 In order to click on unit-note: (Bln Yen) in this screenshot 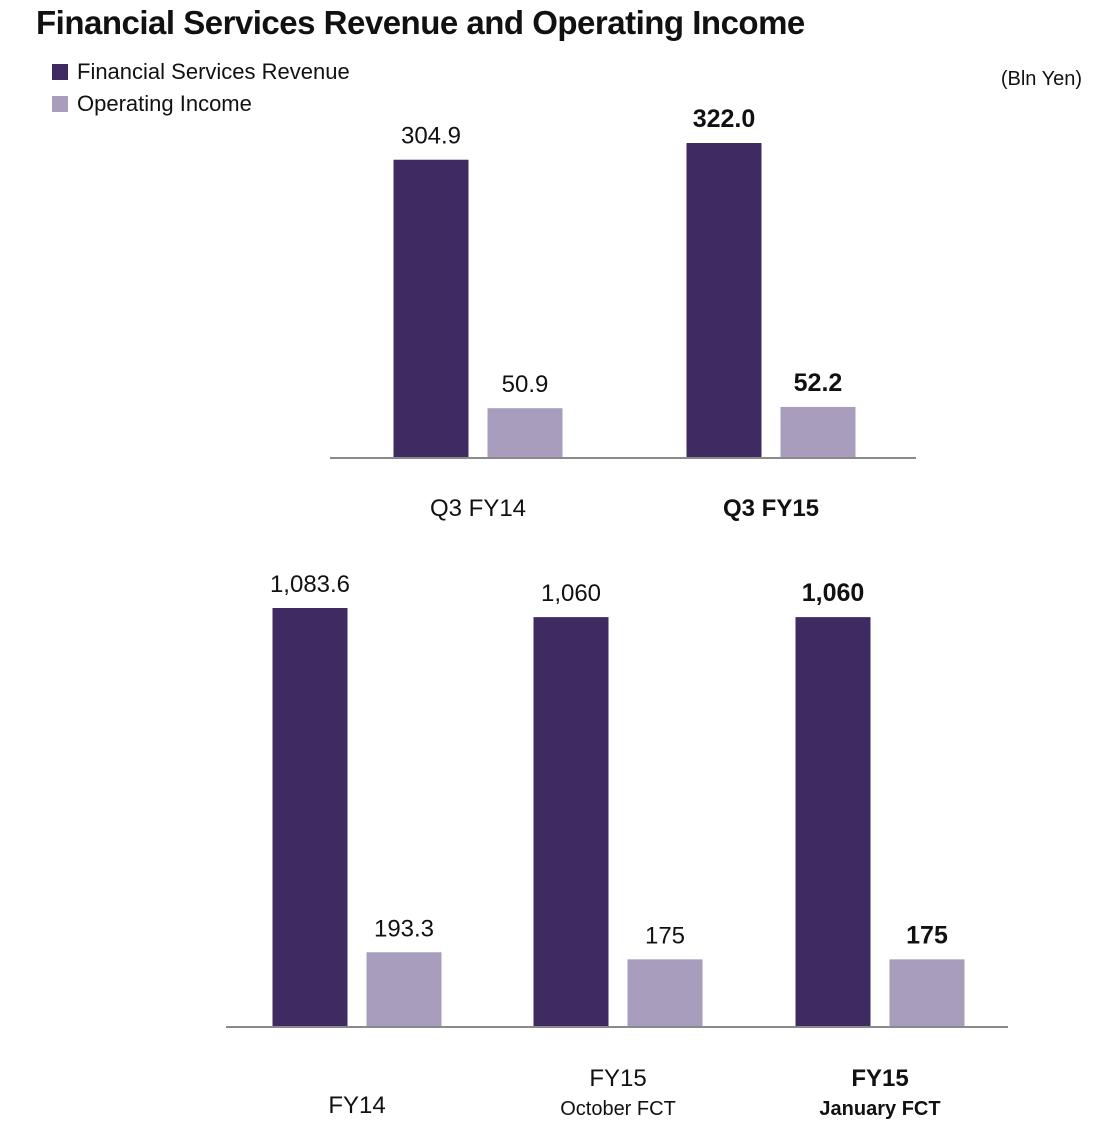, I will do `click(1041, 79)`.